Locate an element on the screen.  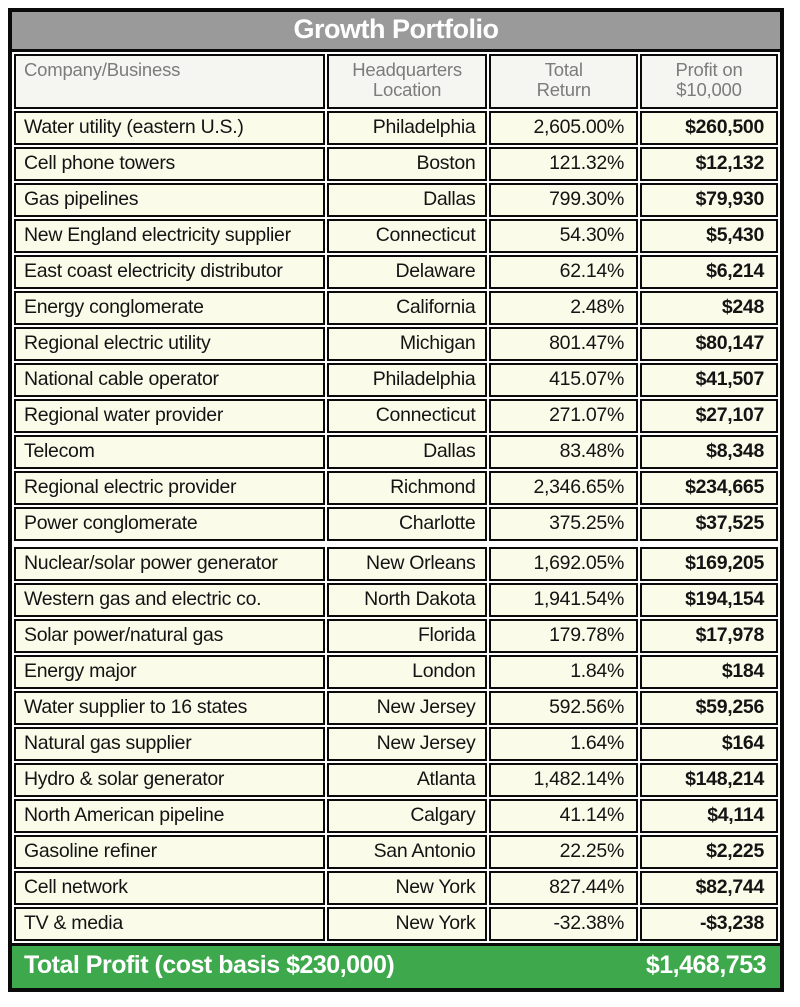
table-row: Energy major London 1.84% $184 is located at coordinates (396, 671).